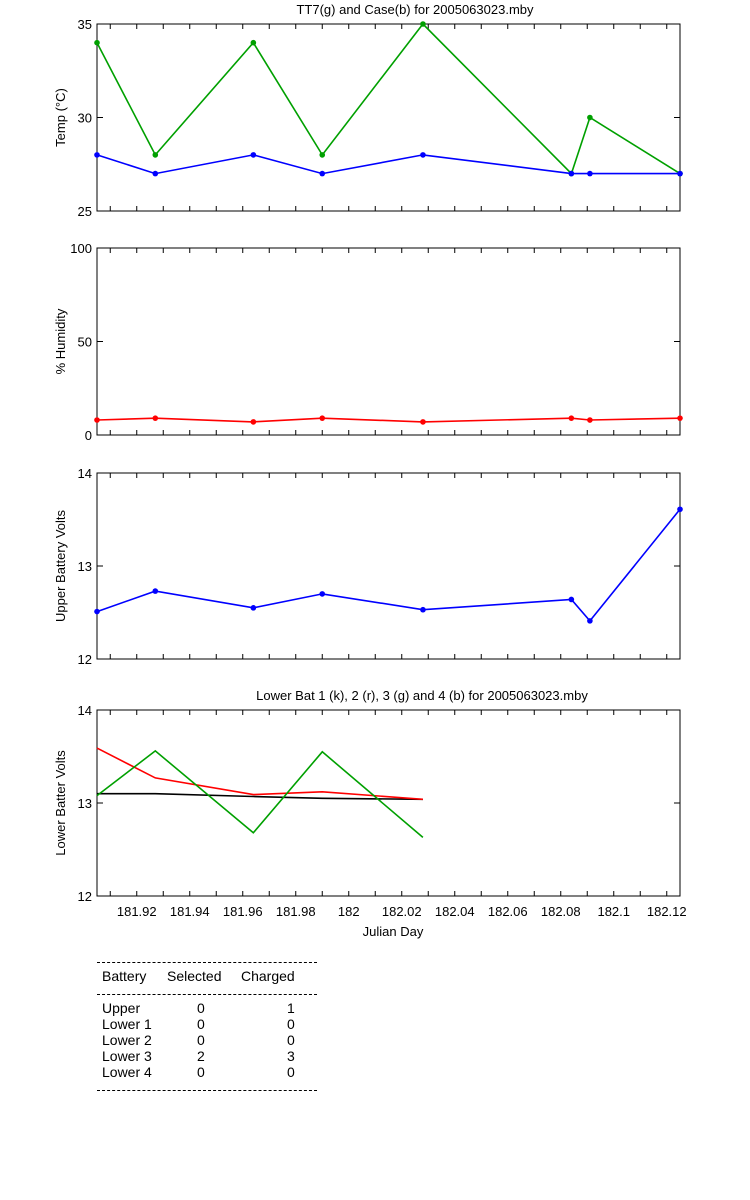  What do you see at coordinates (190, 911) in the screenshot?
I see `x-tick-label: 181.94` at bounding box center [190, 911].